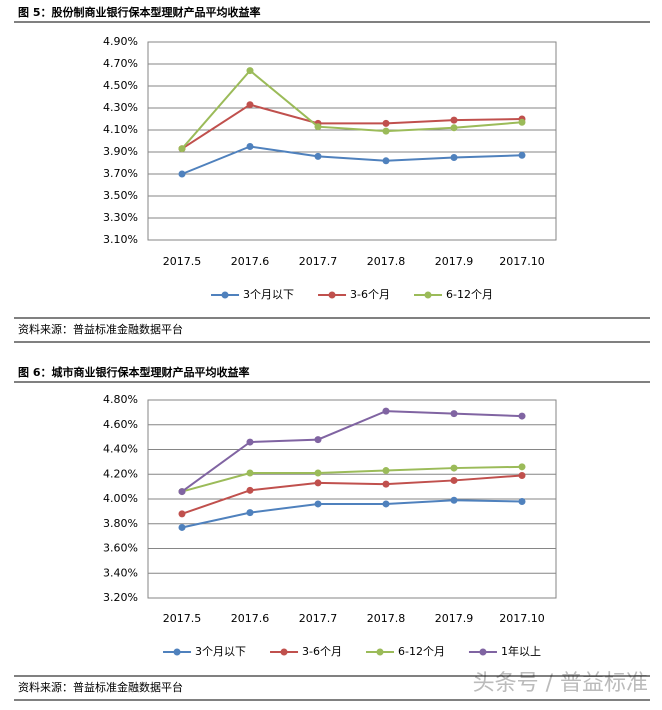 The image size is (662, 710). Describe the element at coordinates (120, 107) in the screenshot. I see `y-tick-label: 4.30%` at that location.